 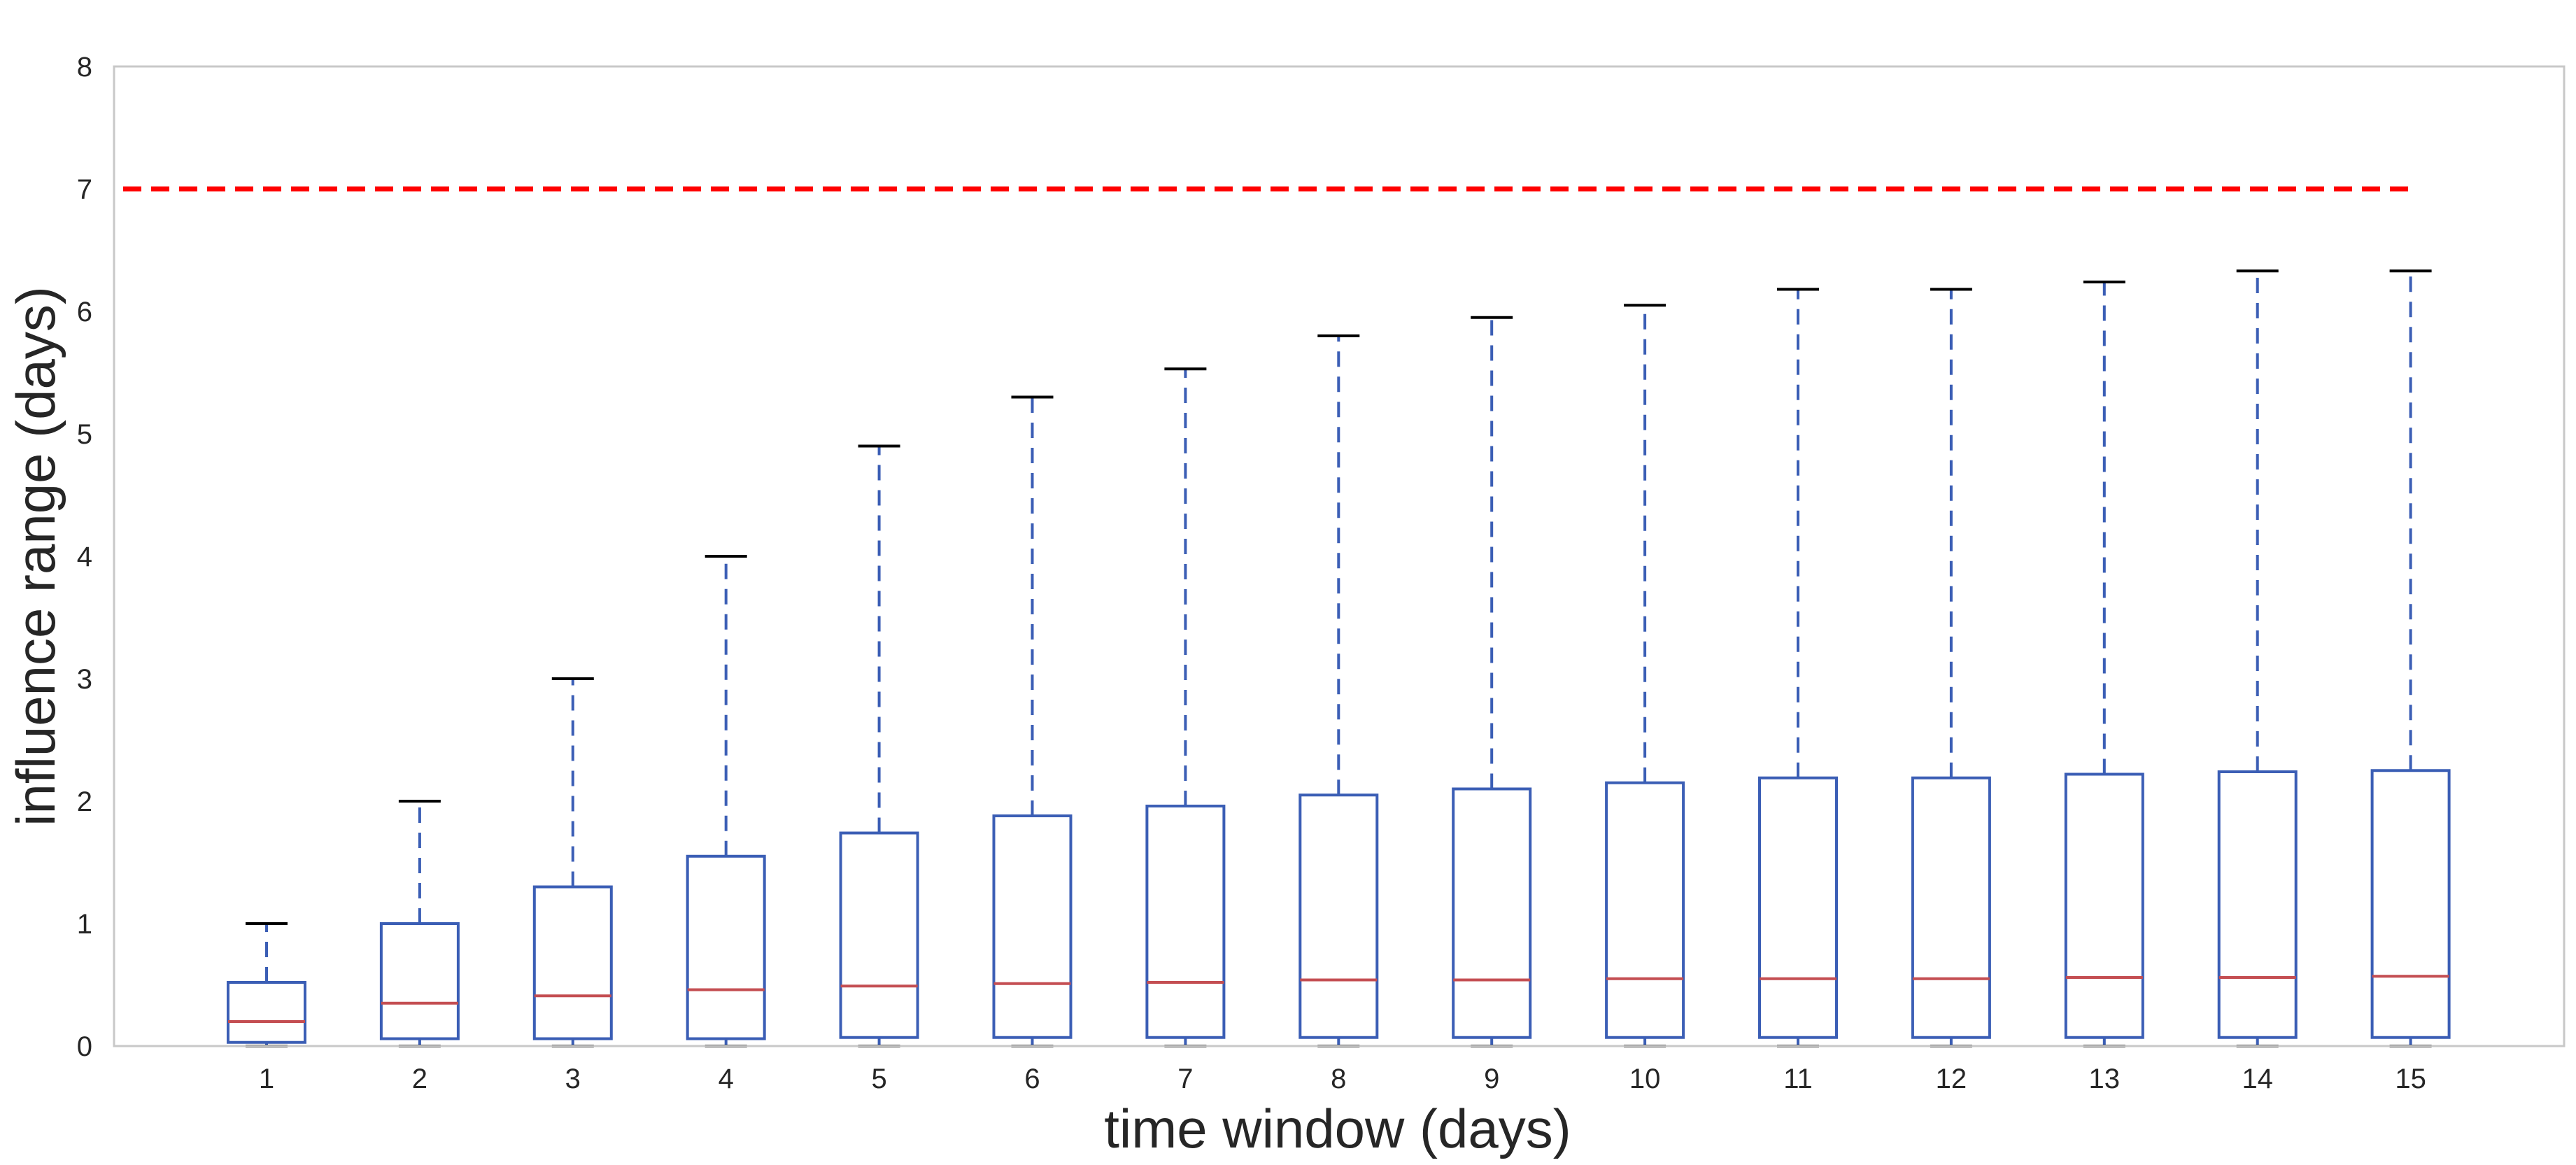 What do you see at coordinates (1491, 1079) in the screenshot?
I see `x-tick-label: 9` at bounding box center [1491, 1079].